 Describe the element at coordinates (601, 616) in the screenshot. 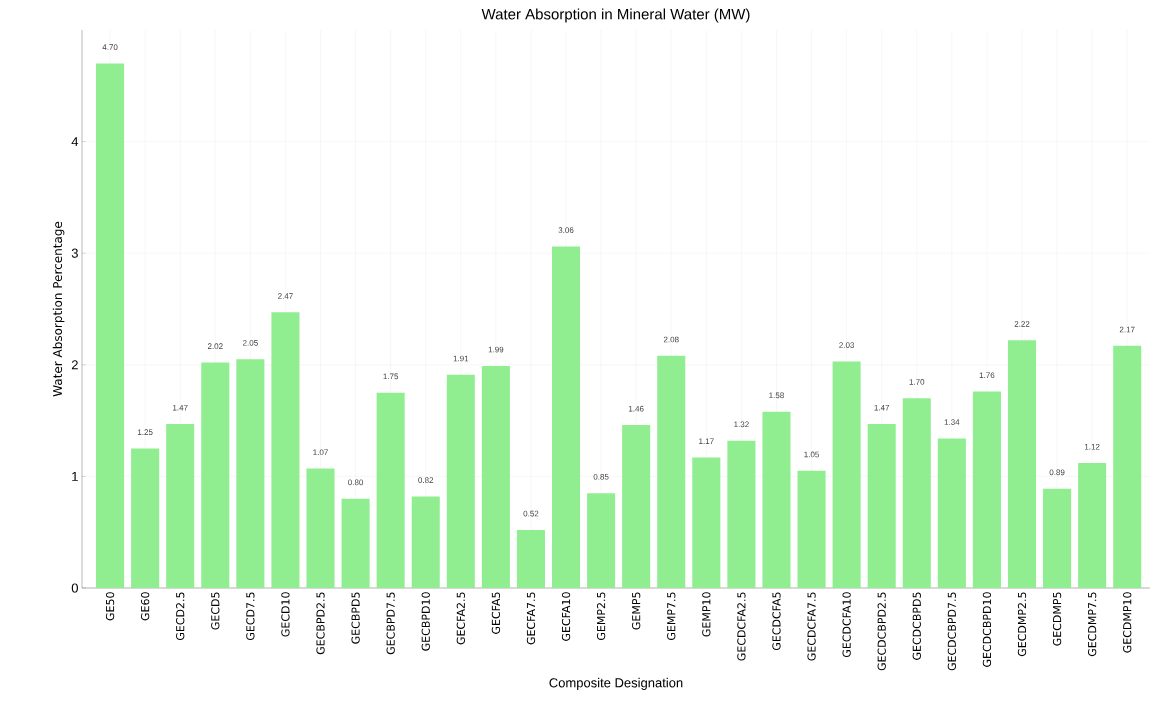

I see `x-tick-label: GEMP2.5` at that location.